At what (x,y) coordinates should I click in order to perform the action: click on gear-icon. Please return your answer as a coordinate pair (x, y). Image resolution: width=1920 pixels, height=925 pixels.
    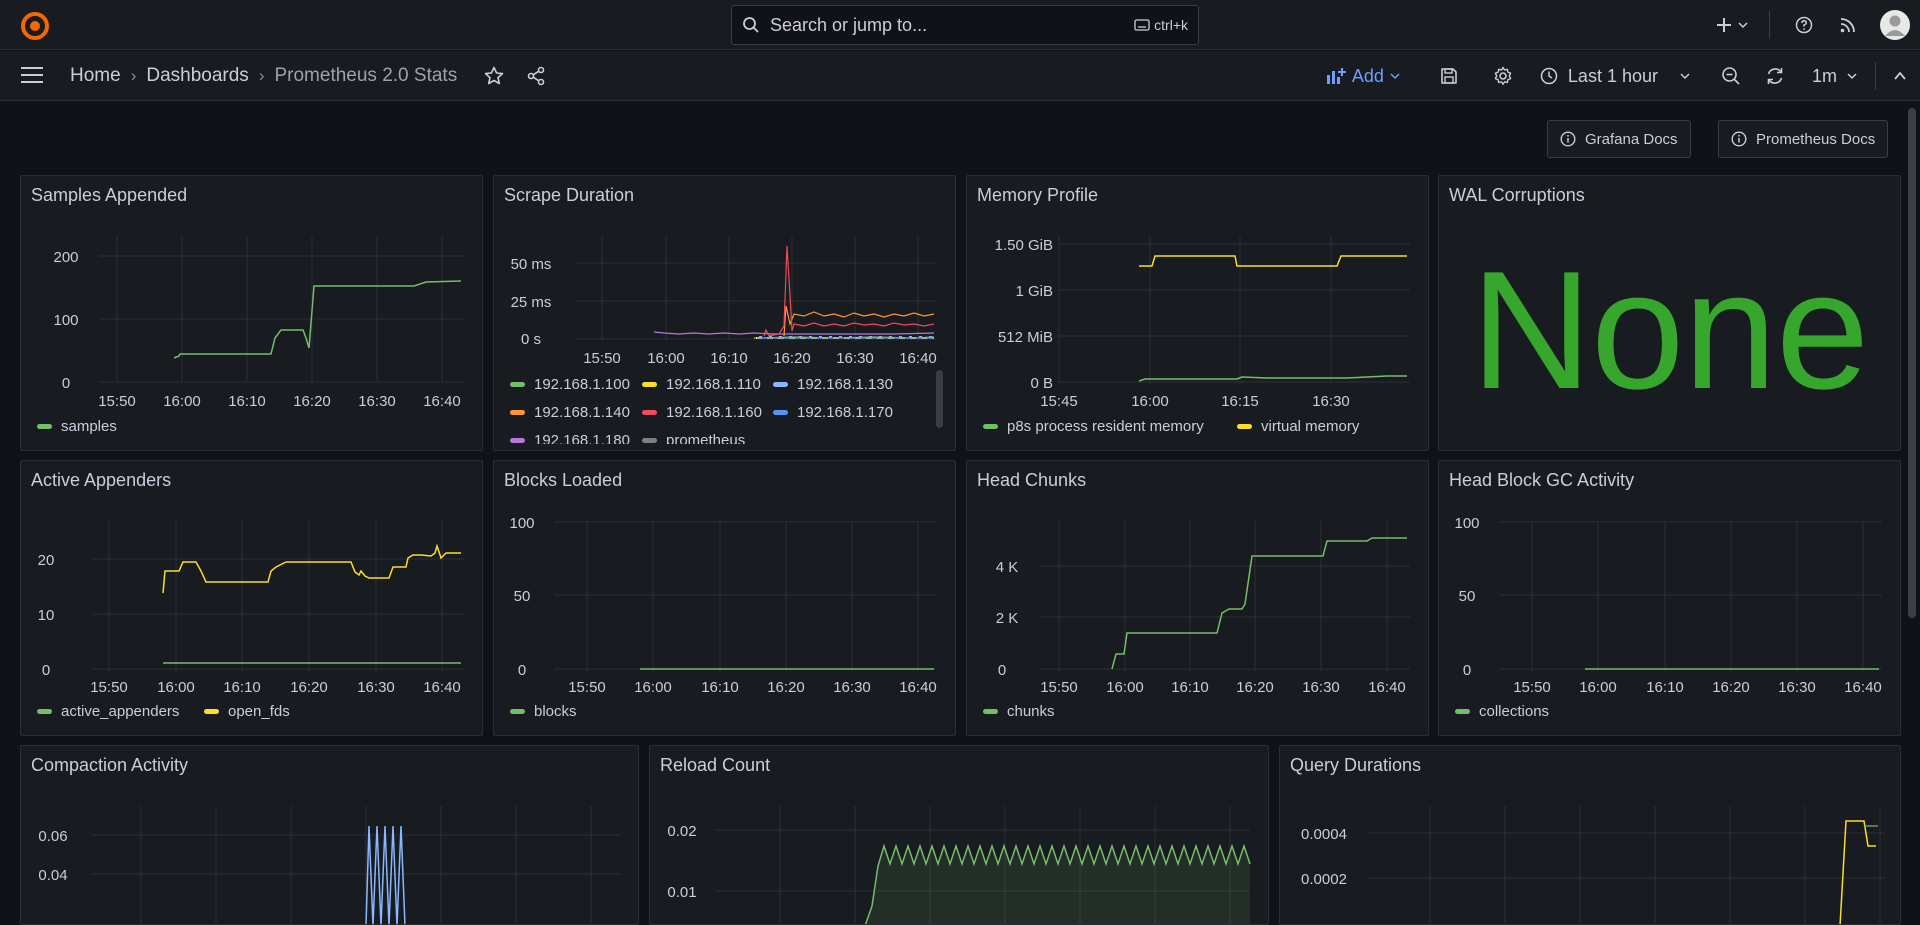
    Looking at the image, I should click on (1503, 75).